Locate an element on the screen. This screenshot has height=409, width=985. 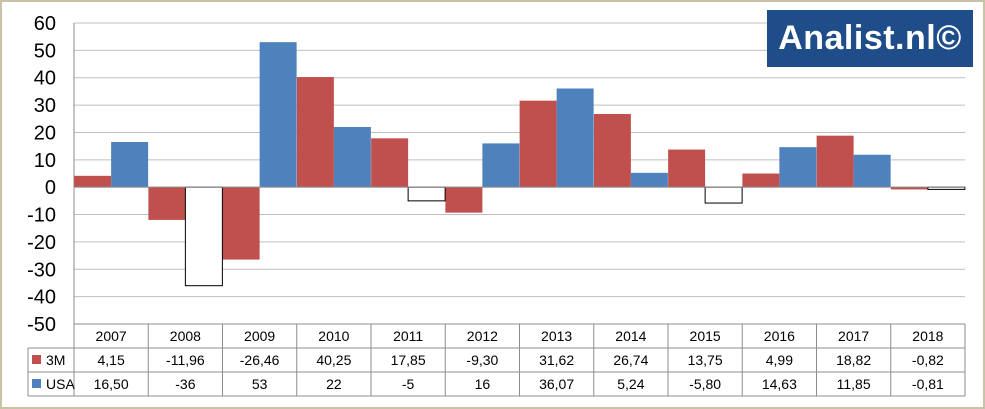
bar-3m-2016 is located at coordinates (761, 180).